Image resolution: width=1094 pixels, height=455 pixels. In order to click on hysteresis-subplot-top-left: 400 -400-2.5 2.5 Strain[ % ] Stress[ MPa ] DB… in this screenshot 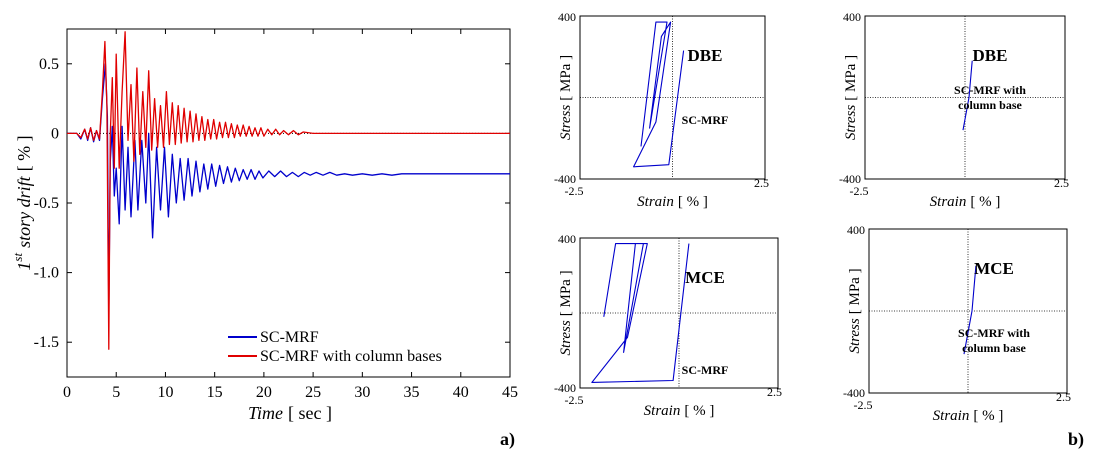, I will do `click(661, 110)`.